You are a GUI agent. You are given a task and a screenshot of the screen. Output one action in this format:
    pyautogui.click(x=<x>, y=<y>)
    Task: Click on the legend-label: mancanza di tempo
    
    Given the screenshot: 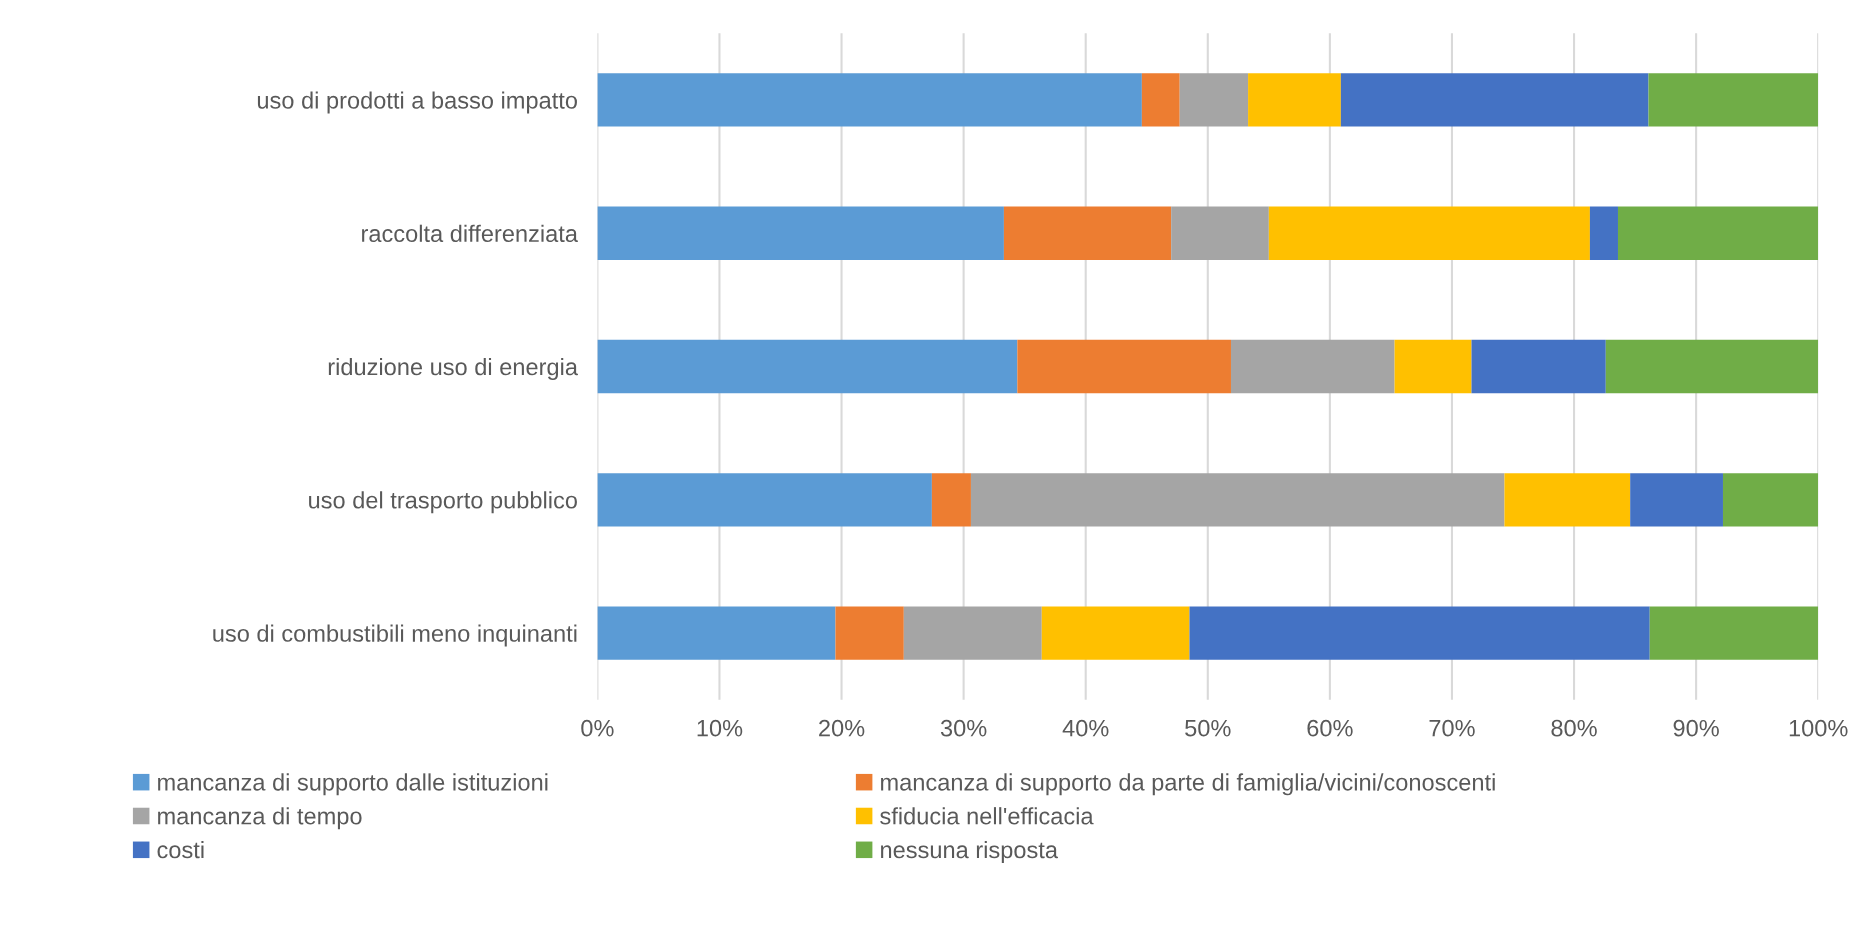 What is the action you would take?
    pyautogui.click(x=260, y=818)
    